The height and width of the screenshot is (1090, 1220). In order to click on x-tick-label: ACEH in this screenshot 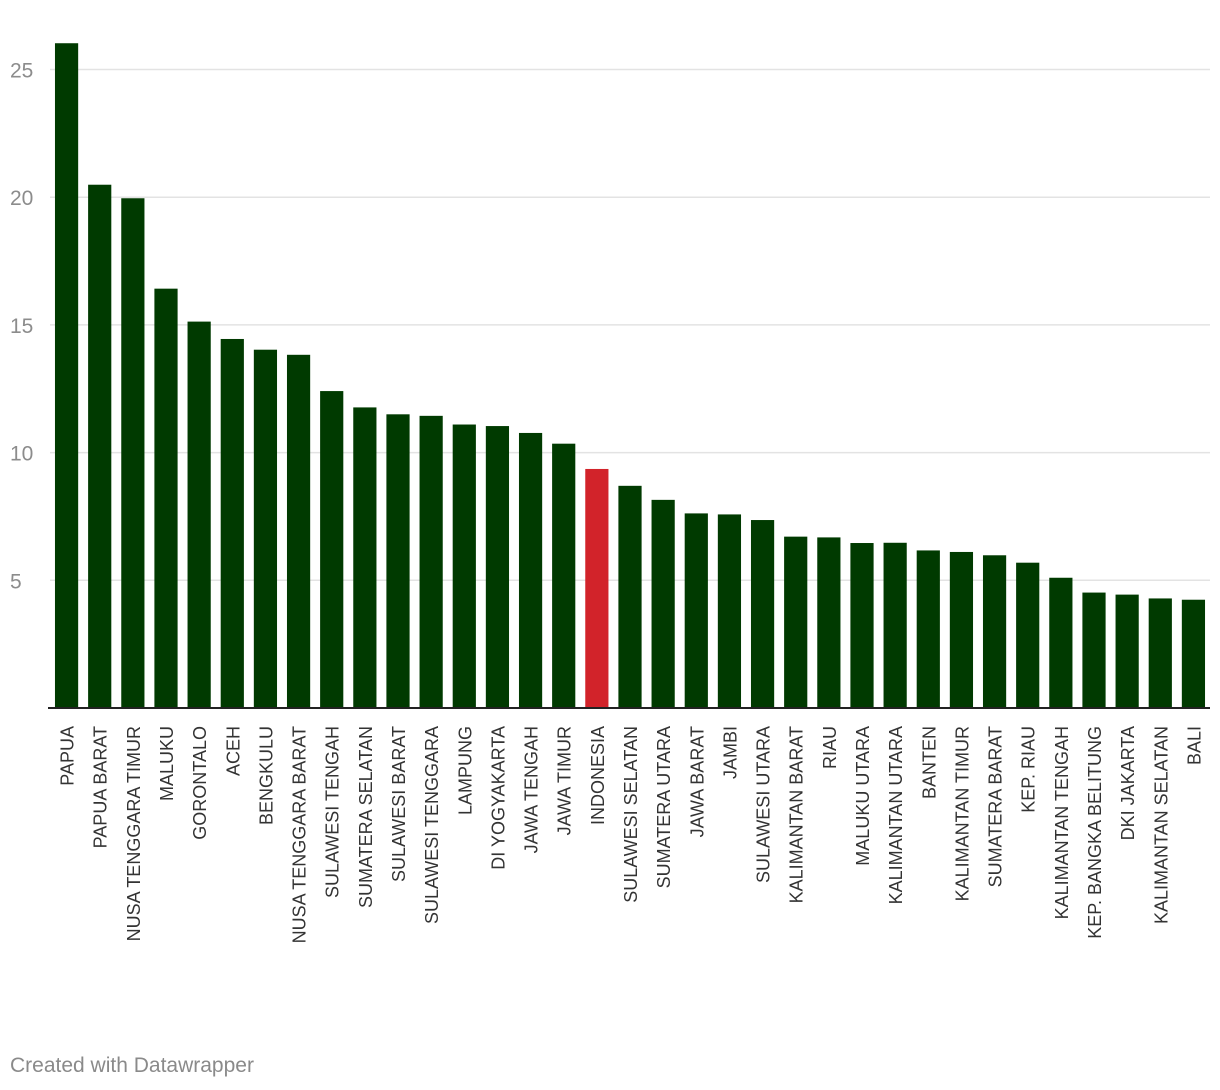, I will do `click(233, 751)`.